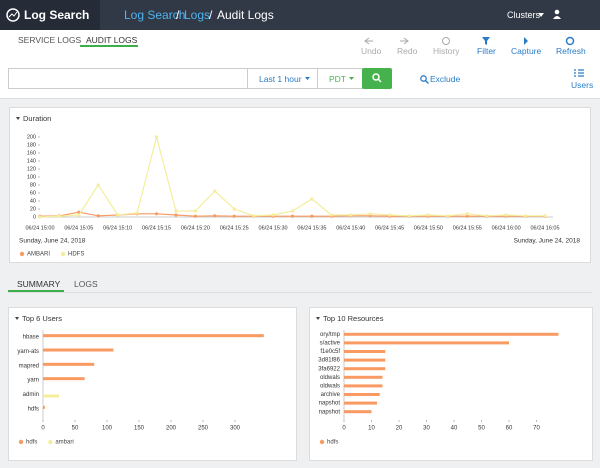 This screenshot has height=468, width=600. What do you see at coordinates (117, 228) in the screenshot?
I see `x-tick-label: 06/24 15:10` at bounding box center [117, 228].